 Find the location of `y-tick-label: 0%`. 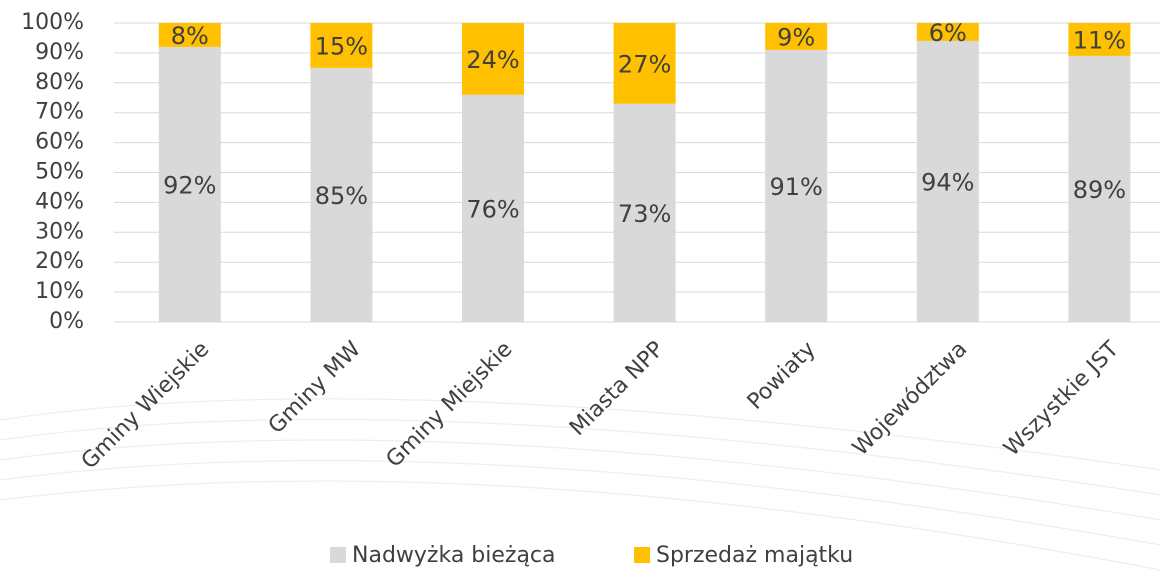

y-tick-label: 0% is located at coordinates (66, 321).